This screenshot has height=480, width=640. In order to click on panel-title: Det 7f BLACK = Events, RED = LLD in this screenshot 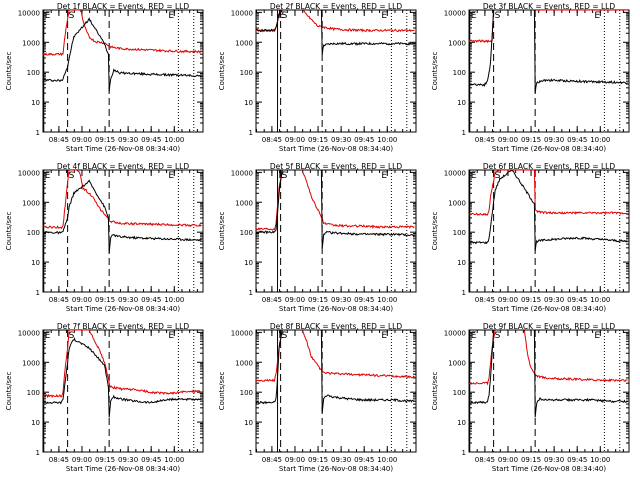, I will do `click(123, 326)`.